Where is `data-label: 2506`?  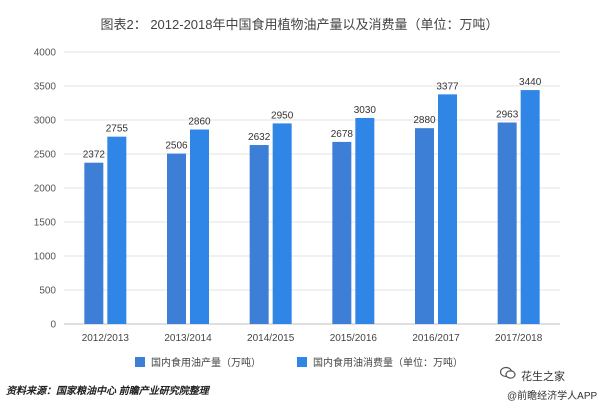
data-label: 2506 is located at coordinates (176, 146).